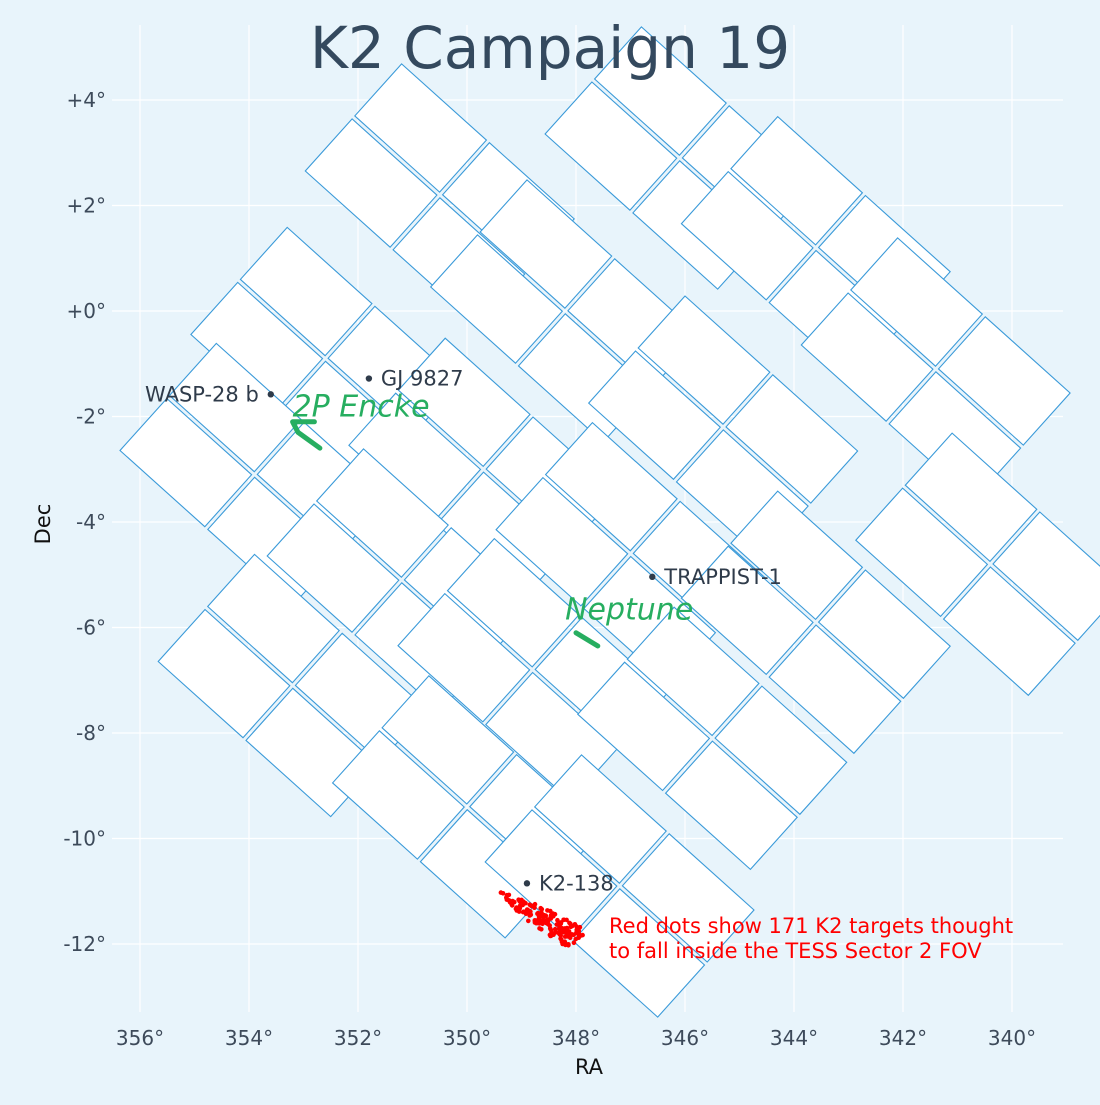  Describe the element at coordinates (91, 733) in the screenshot. I see `y-tick-label: -8°` at that location.